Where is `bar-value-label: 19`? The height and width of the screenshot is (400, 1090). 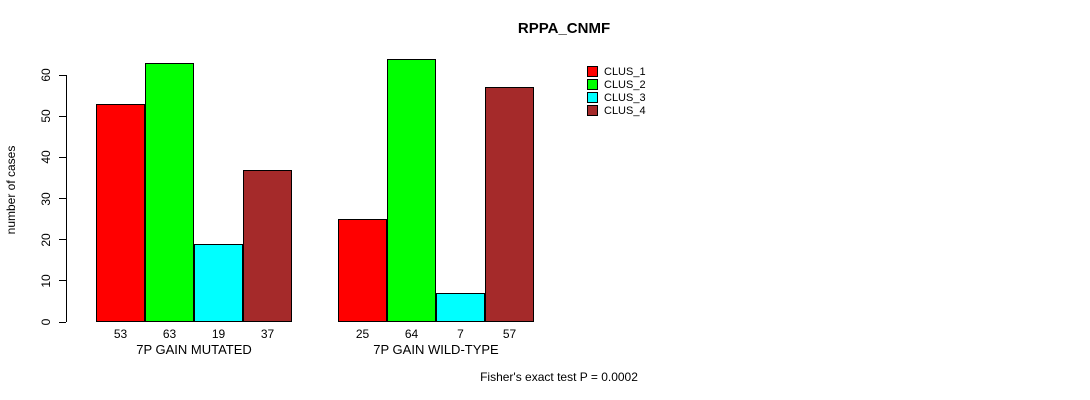
bar-value-label: 19 is located at coordinates (218, 334).